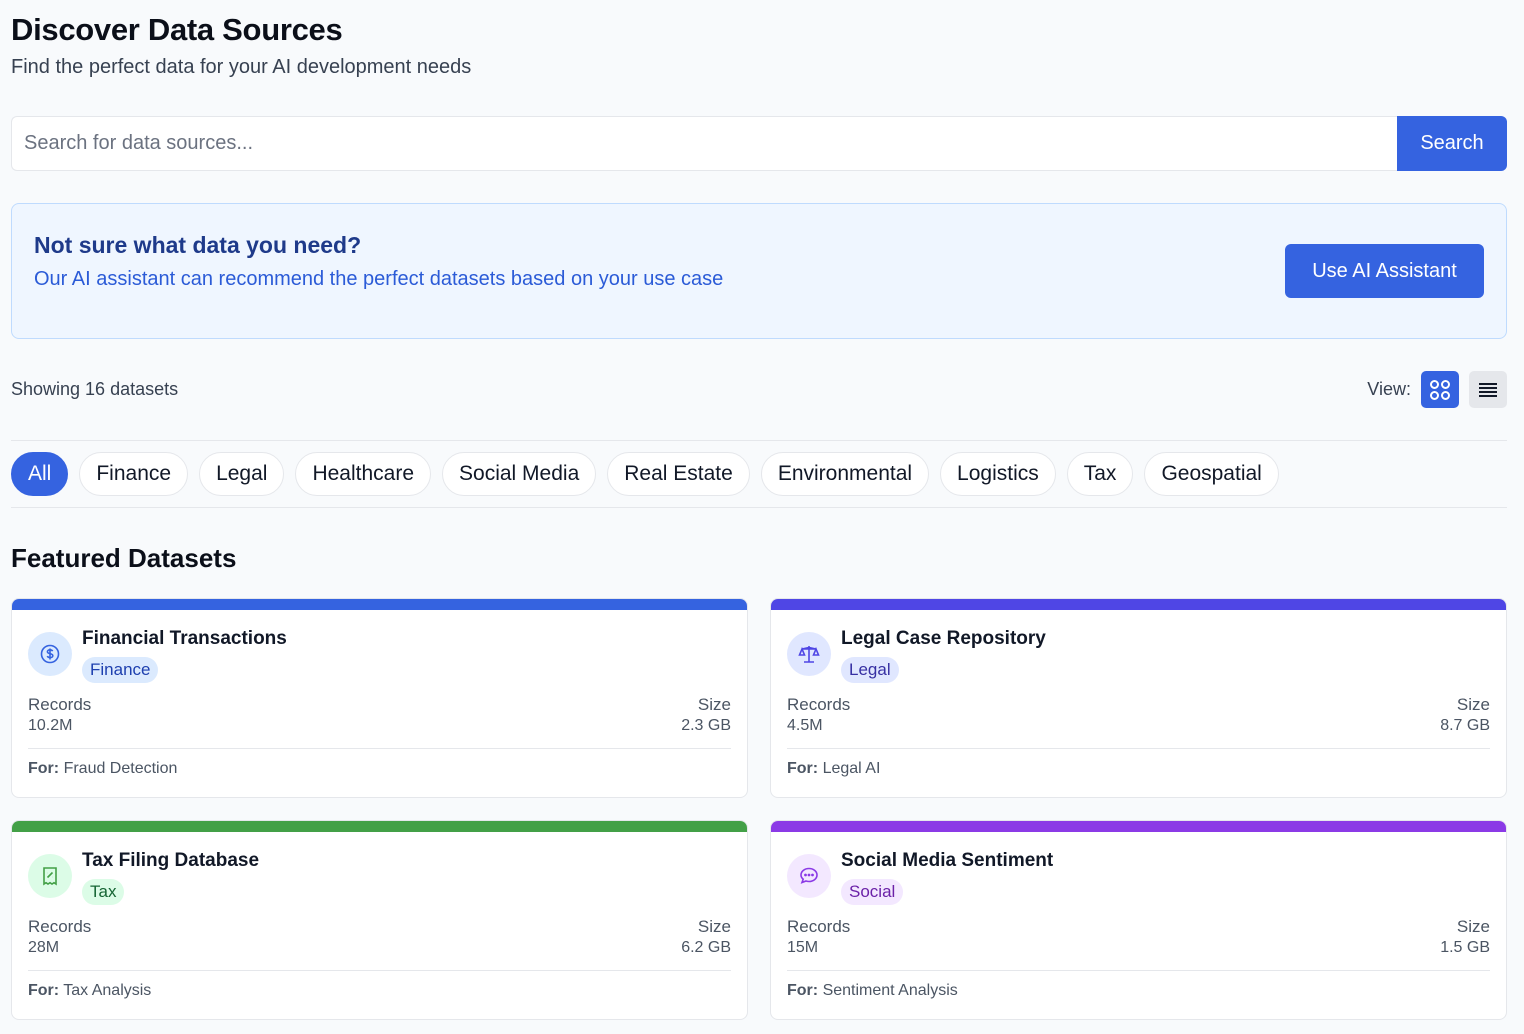 Image resolution: width=1524 pixels, height=1034 pixels. I want to click on records-value: 4.5M, so click(805, 725).